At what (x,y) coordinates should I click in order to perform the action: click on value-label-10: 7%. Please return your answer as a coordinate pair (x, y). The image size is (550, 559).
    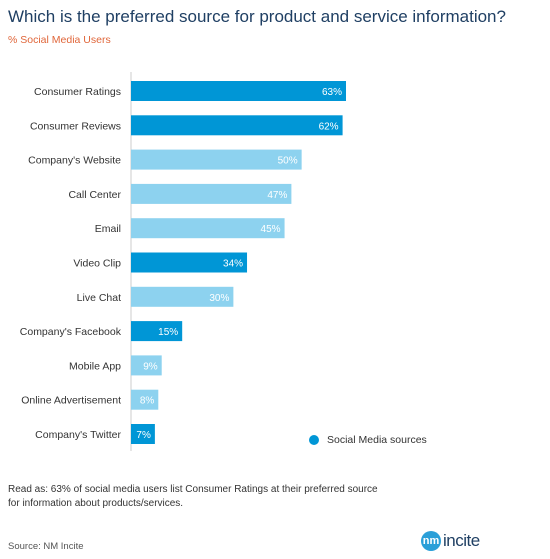
    Looking at the image, I should click on (143, 435).